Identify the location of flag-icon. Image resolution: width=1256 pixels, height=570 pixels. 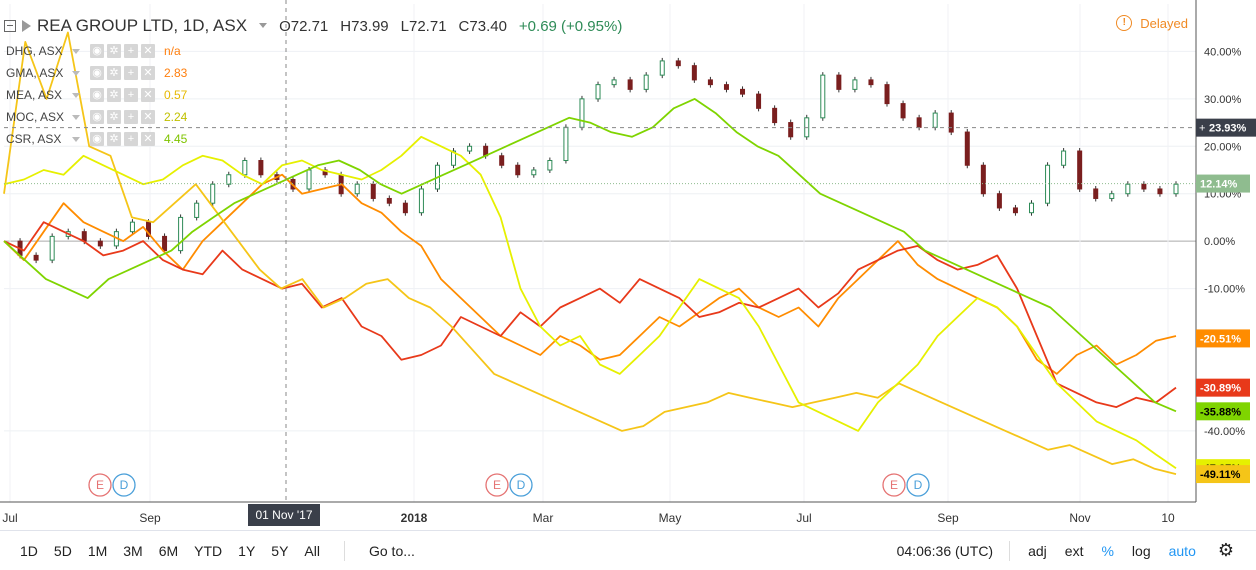
(26, 26).